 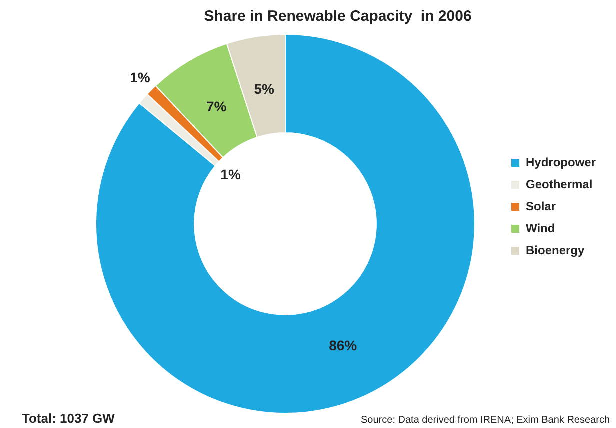 I want to click on data-label: 86%, so click(x=343, y=345).